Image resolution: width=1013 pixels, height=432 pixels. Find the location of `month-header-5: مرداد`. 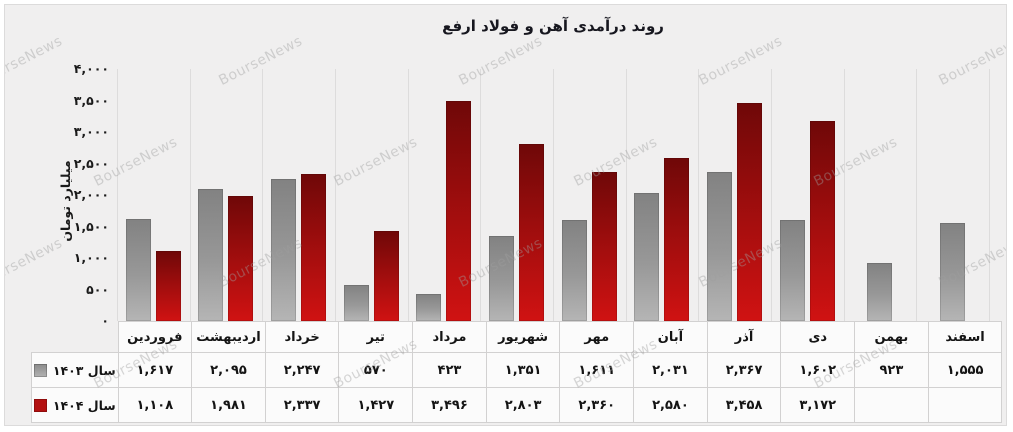

month-header-5: مرداد is located at coordinates (449, 337).